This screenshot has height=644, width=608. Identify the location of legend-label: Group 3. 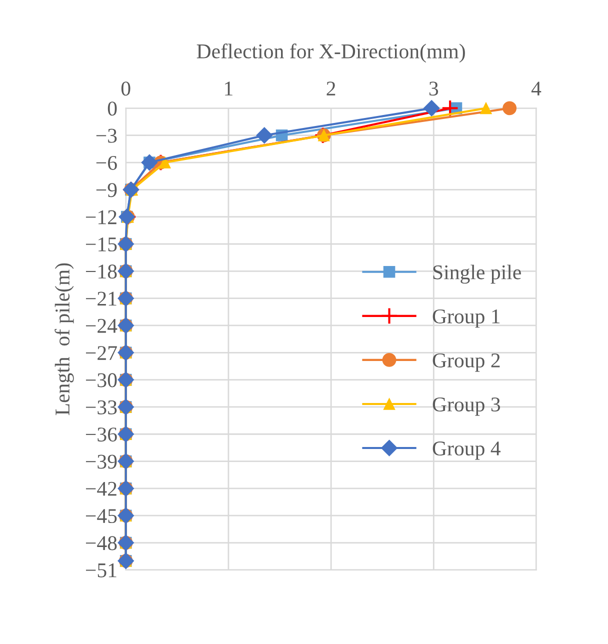
(466, 406).